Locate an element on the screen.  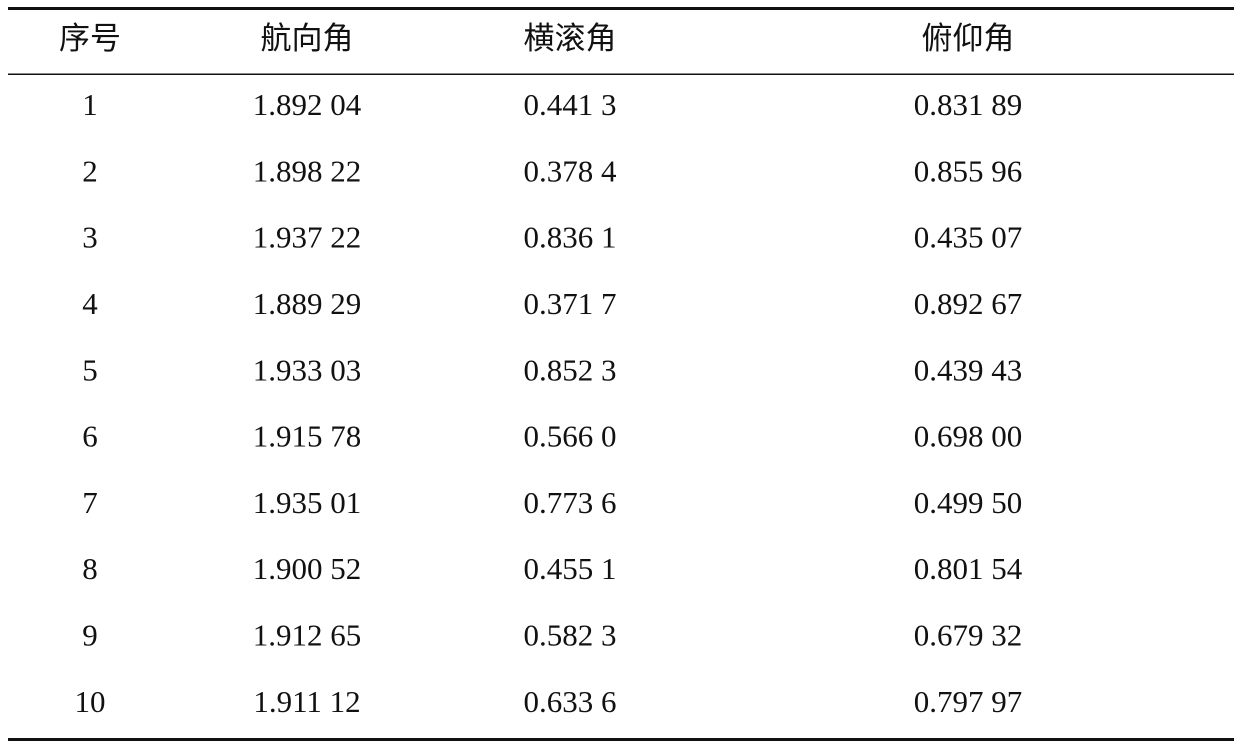
header-cell: 航向角 is located at coordinates (307, 38).